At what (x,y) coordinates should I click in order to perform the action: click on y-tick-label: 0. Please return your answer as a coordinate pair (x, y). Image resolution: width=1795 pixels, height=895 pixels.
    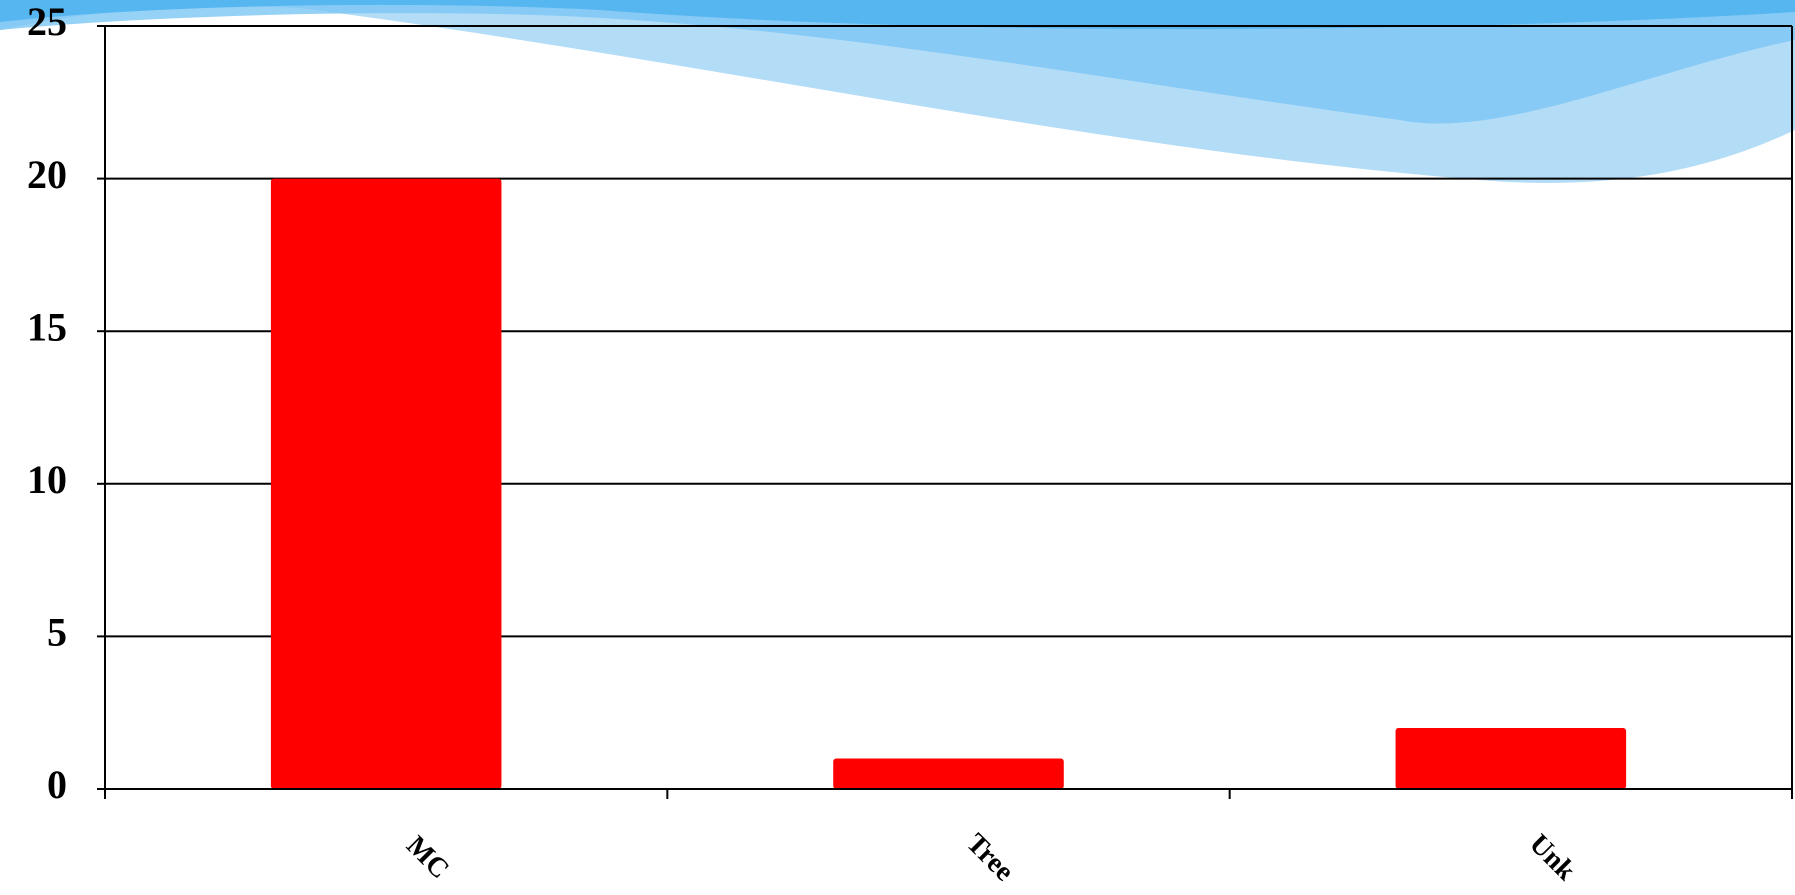
    Looking at the image, I should click on (57, 784).